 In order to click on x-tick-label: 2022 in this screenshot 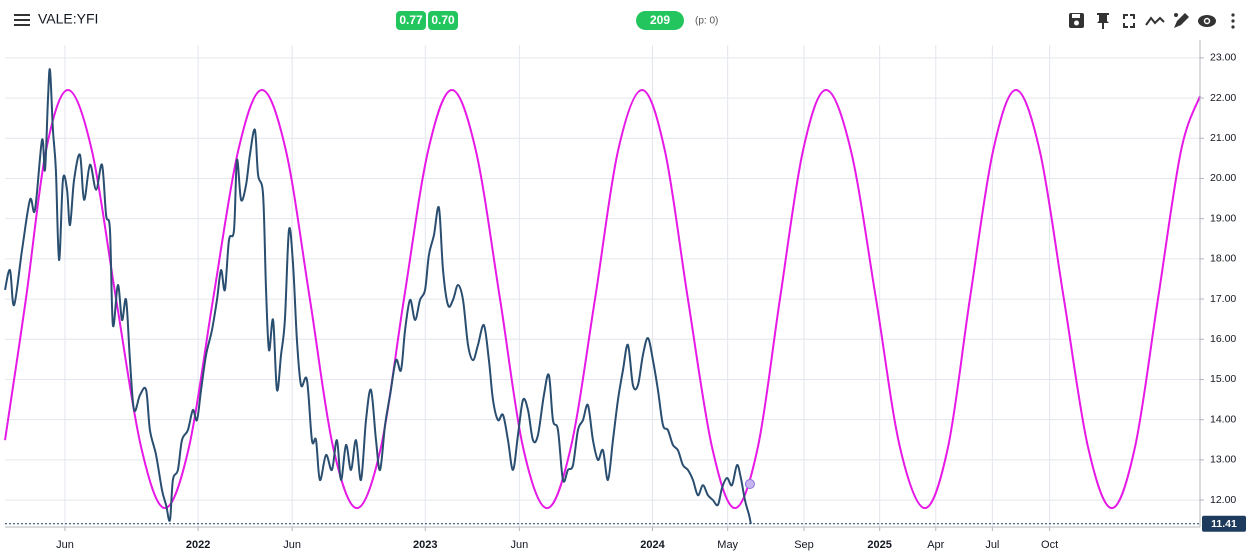, I will do `click(198, 545)`.